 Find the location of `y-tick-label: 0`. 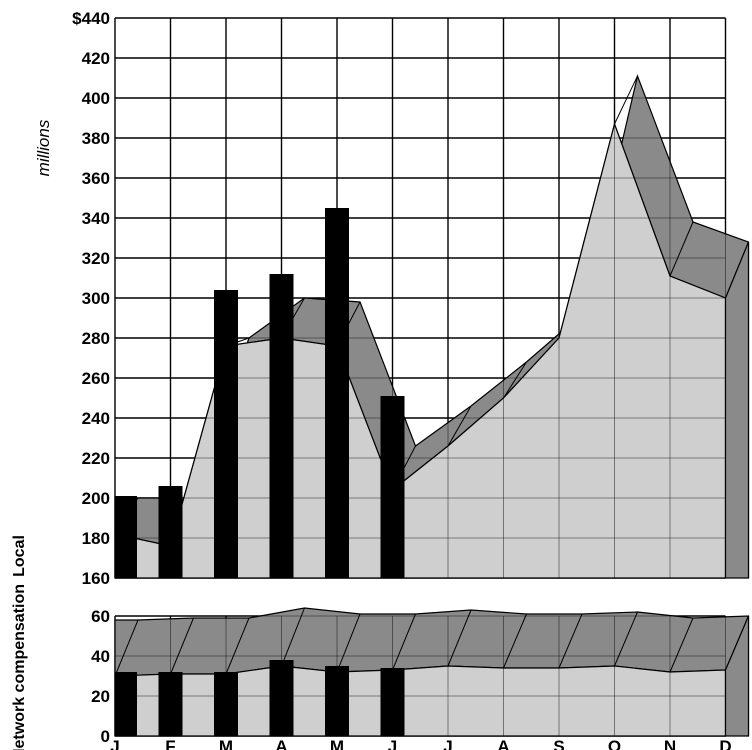

y-tick-label: 0 is located at coordinates (105, 736).